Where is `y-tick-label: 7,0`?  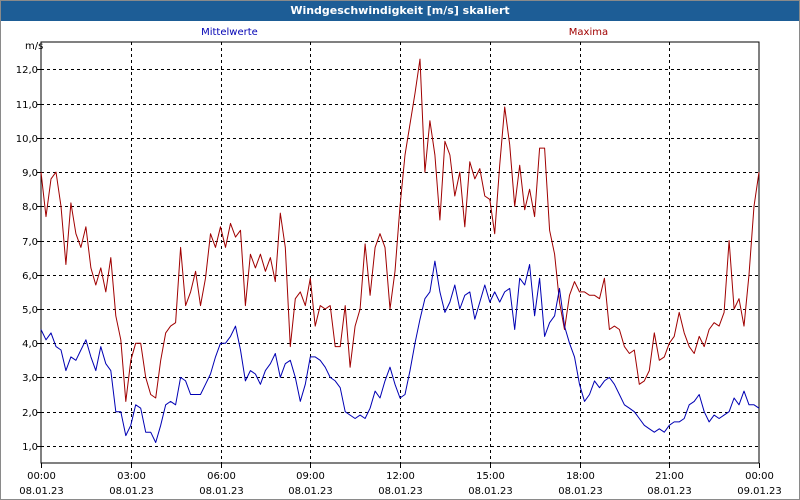
y-tick-label: 7,0 is located at coordinates (30, 242).